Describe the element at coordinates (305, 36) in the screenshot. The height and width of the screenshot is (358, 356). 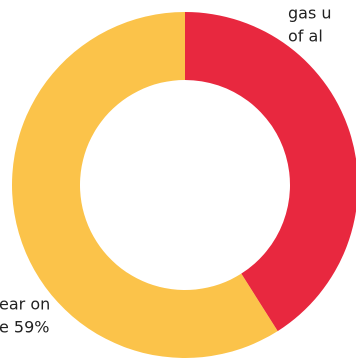
I see `annotation: of al` at that location.